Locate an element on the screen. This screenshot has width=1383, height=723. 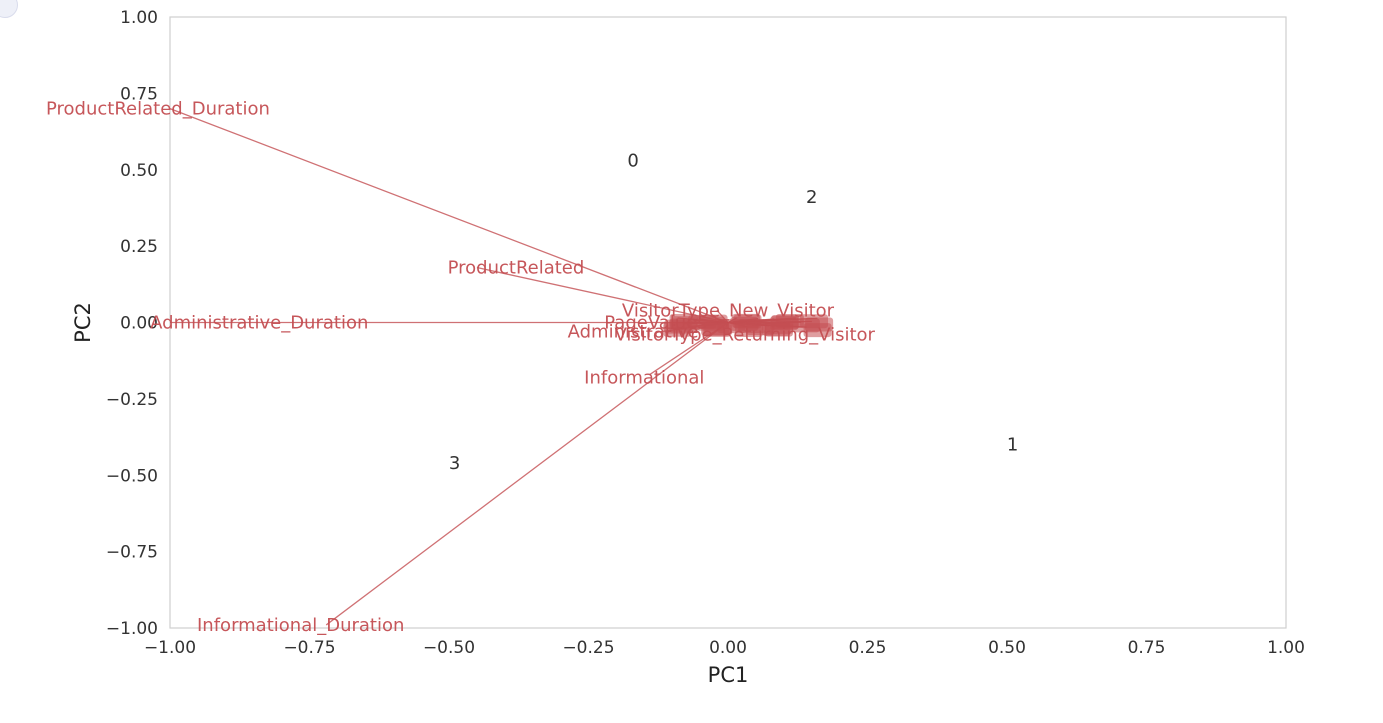
cluster-point-label: 1 is located at coordinates (1012, 445).